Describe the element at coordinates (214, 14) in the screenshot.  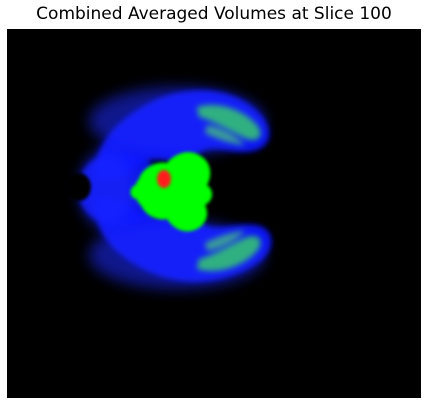
I see `figure-title: Combined Averaged Volumes at Slice 100` at that location.